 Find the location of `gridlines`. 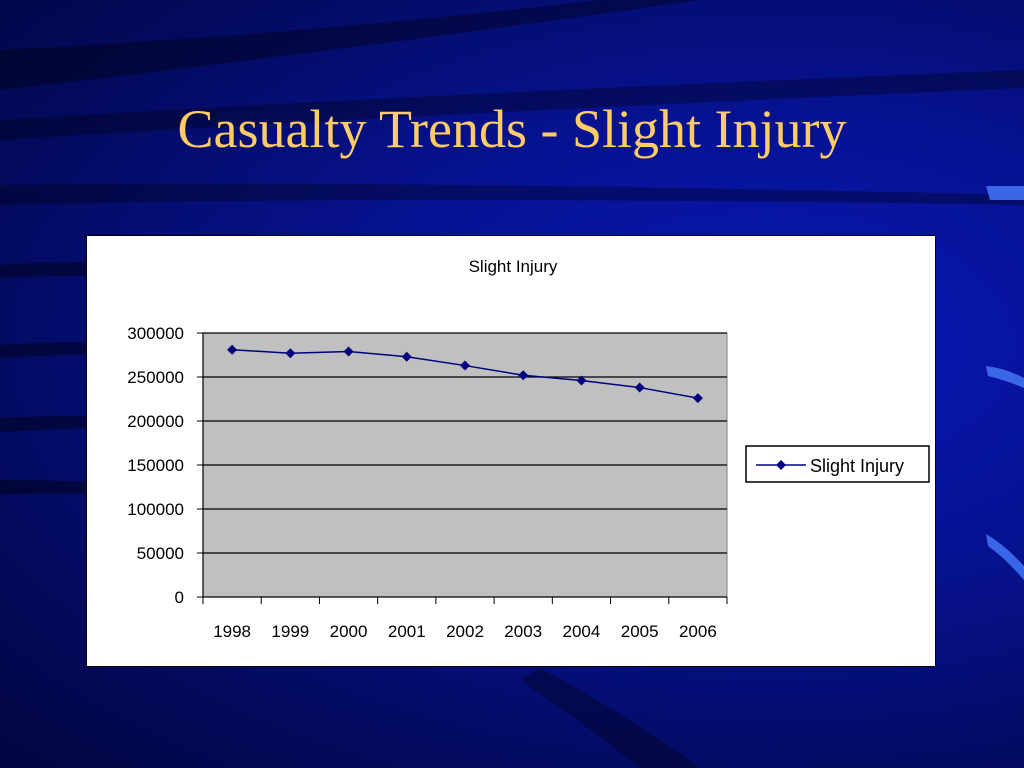

gridlines is located at coordinates (465, 443).